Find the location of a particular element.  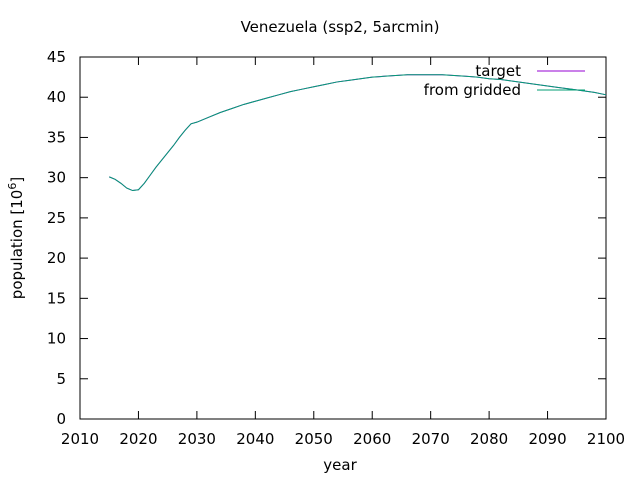

x-axis-label: year is located at coordinates (340, 465).